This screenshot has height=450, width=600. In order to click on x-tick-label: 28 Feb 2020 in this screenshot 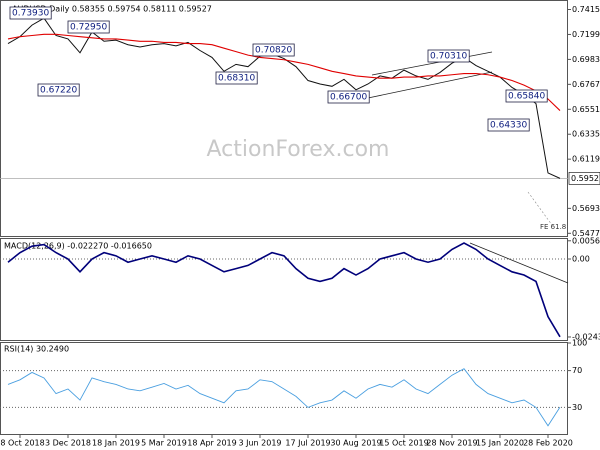, I will do `click(548, 443)`.